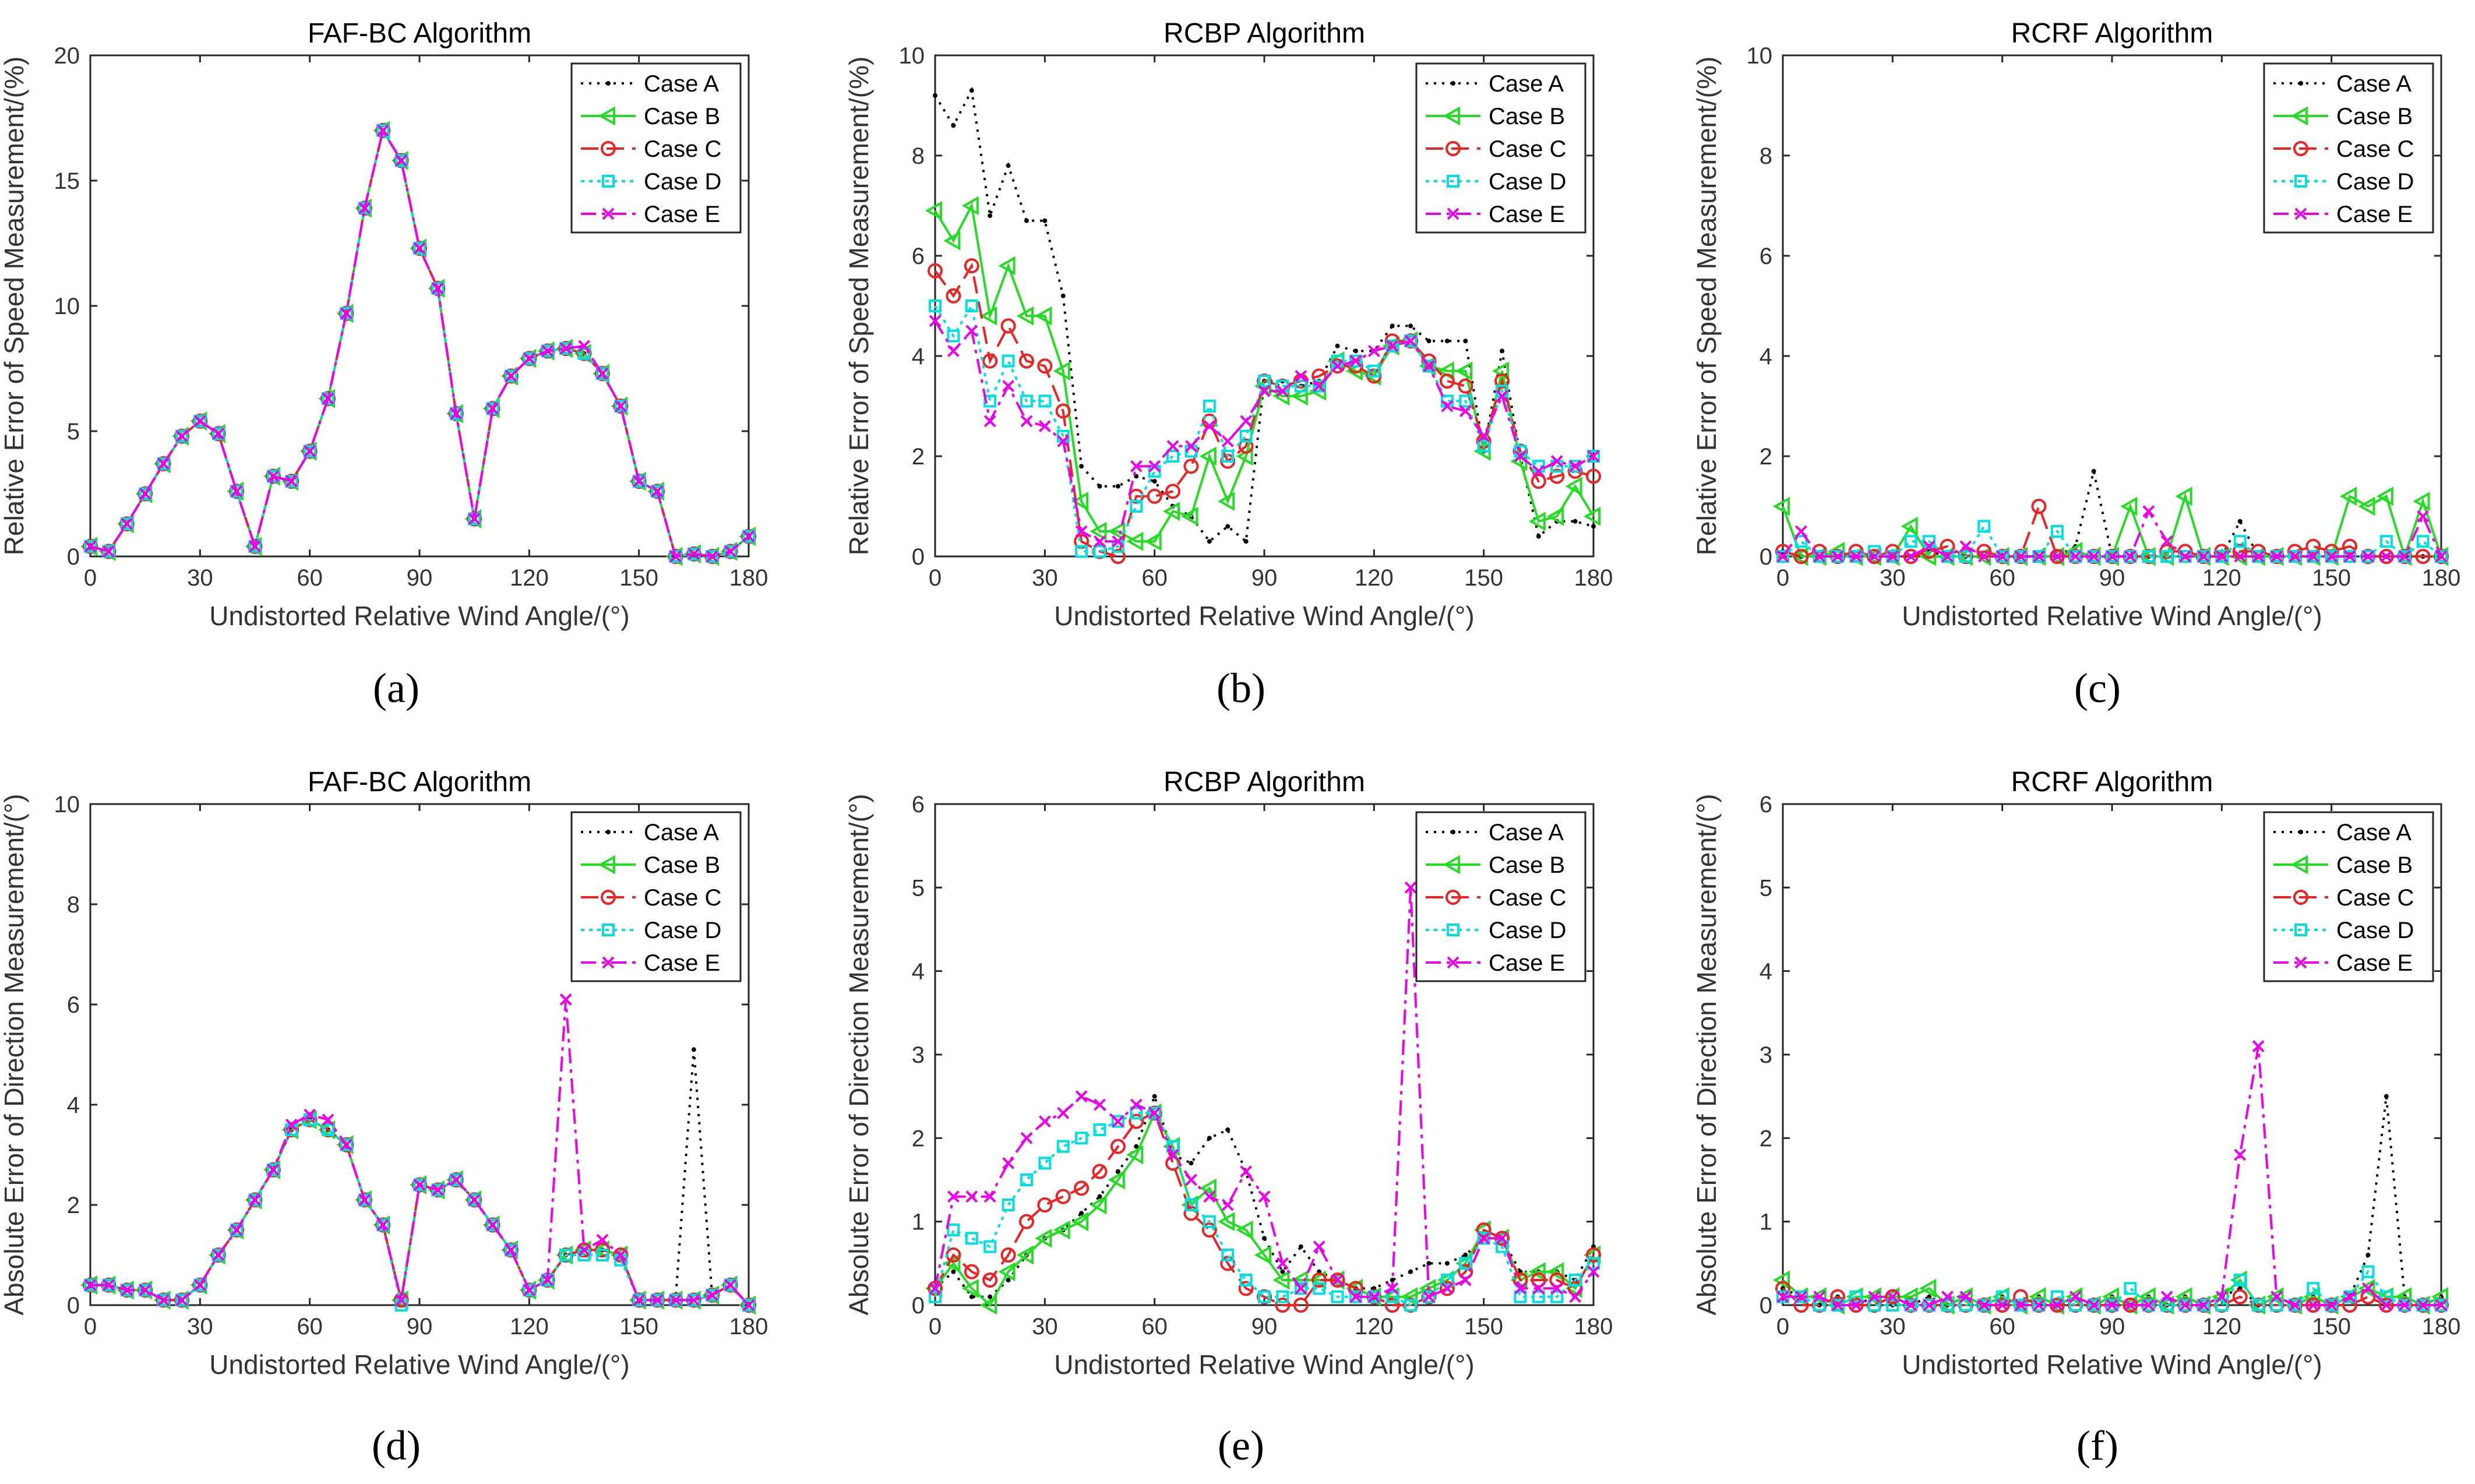 The height and width of the screenshot is (1484, 2475). What do you see at coordinates (1766, 457) in the screenshot?
I see `y-tick-label: 2` at bounding box center [1766, 457].